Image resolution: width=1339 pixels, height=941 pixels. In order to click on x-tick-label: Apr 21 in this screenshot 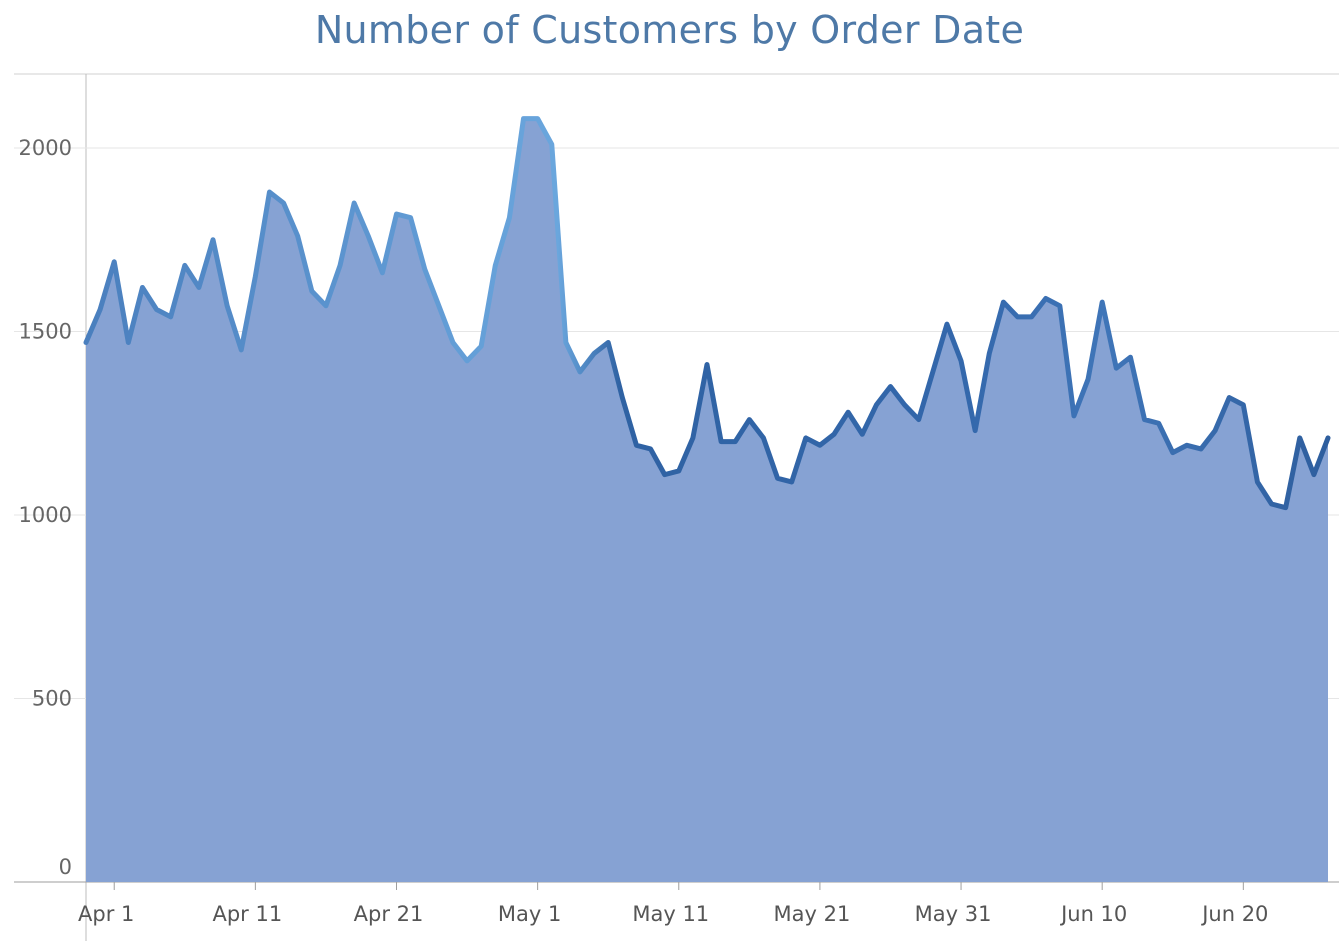, I will do `click(389, 914)`.